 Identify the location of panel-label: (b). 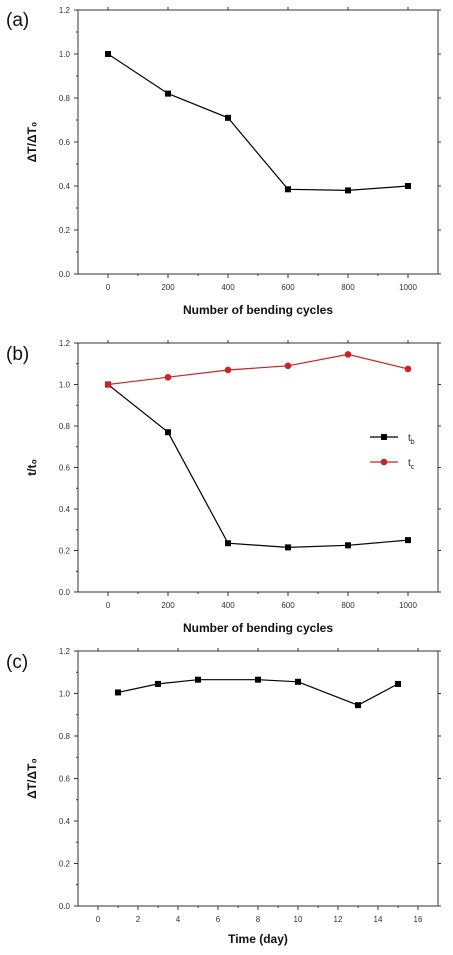
(17, 354).